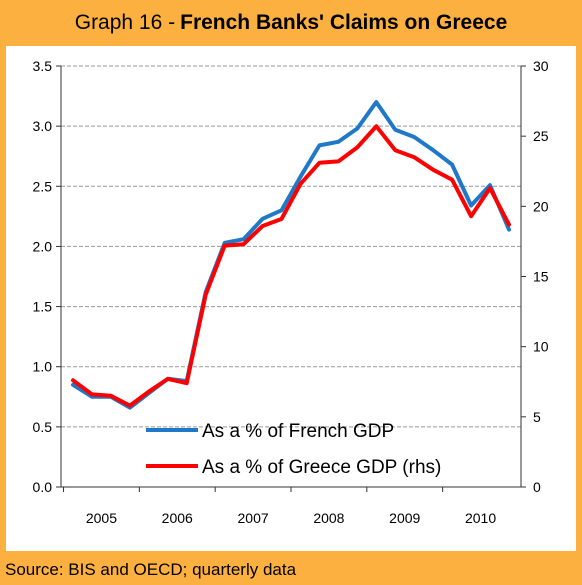 Image resolution: width=582 pixels, height=585 pixels. Describe the element at coordinates (125, 22) in the screenshot. I see `chart-title-prefix: Graph 16 -` at that location.